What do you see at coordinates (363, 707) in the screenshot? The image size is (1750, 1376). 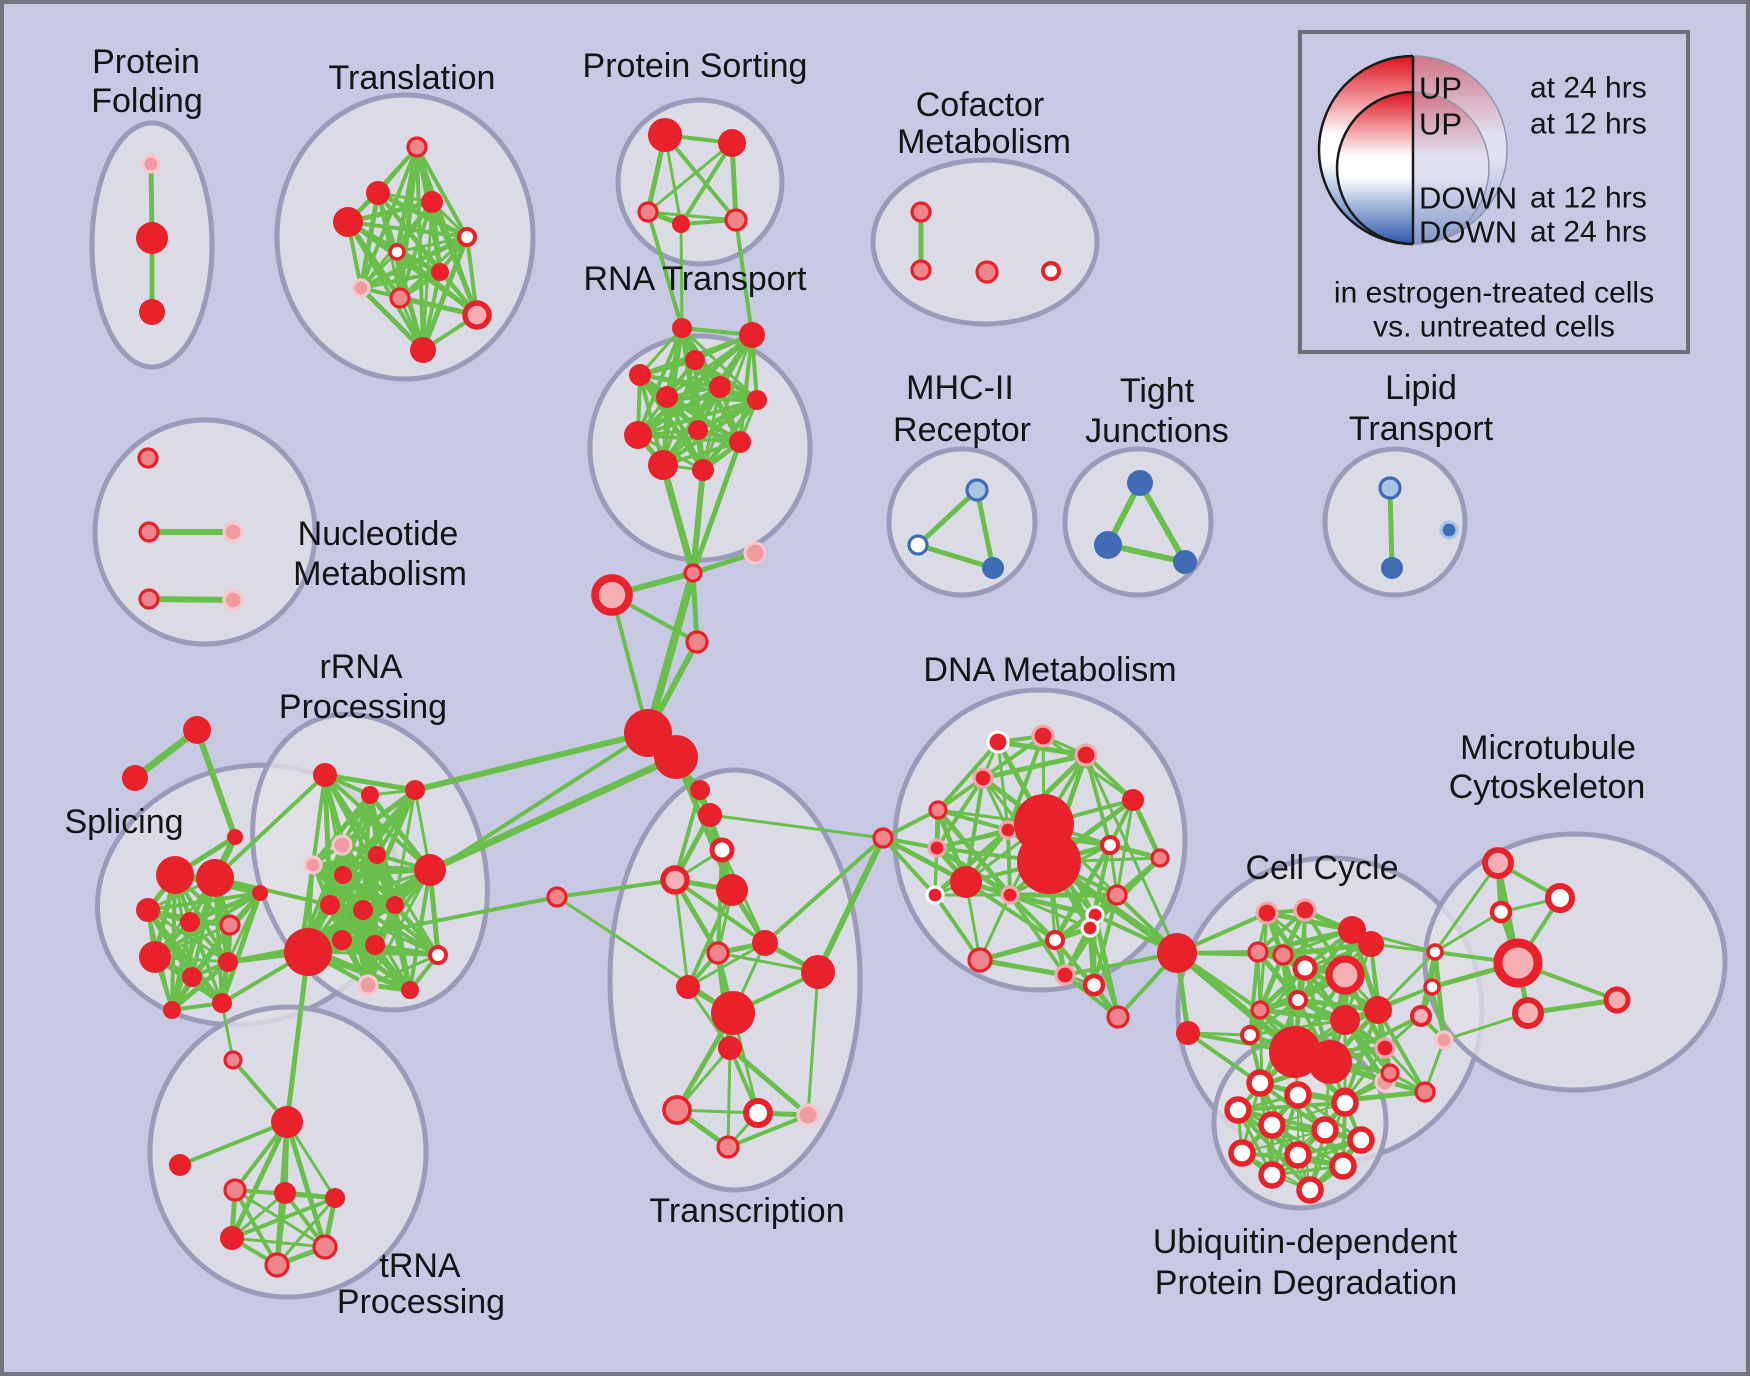 I see `cluster-label-rrna-processing: Processing` at bounding box center [363, 707].